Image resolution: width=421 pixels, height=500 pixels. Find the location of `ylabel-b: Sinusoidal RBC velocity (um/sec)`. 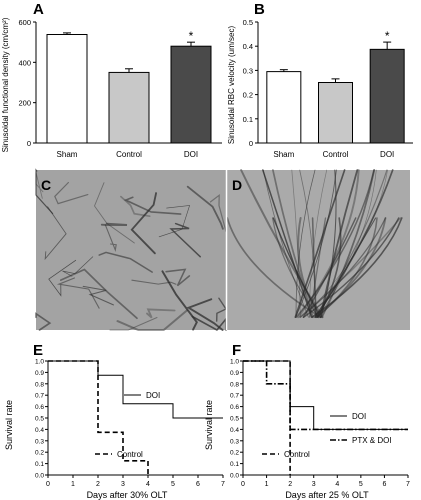

ylabel-b: Sinusoidal RBC velocity (um/sec) is located at coordinates (231, 85).